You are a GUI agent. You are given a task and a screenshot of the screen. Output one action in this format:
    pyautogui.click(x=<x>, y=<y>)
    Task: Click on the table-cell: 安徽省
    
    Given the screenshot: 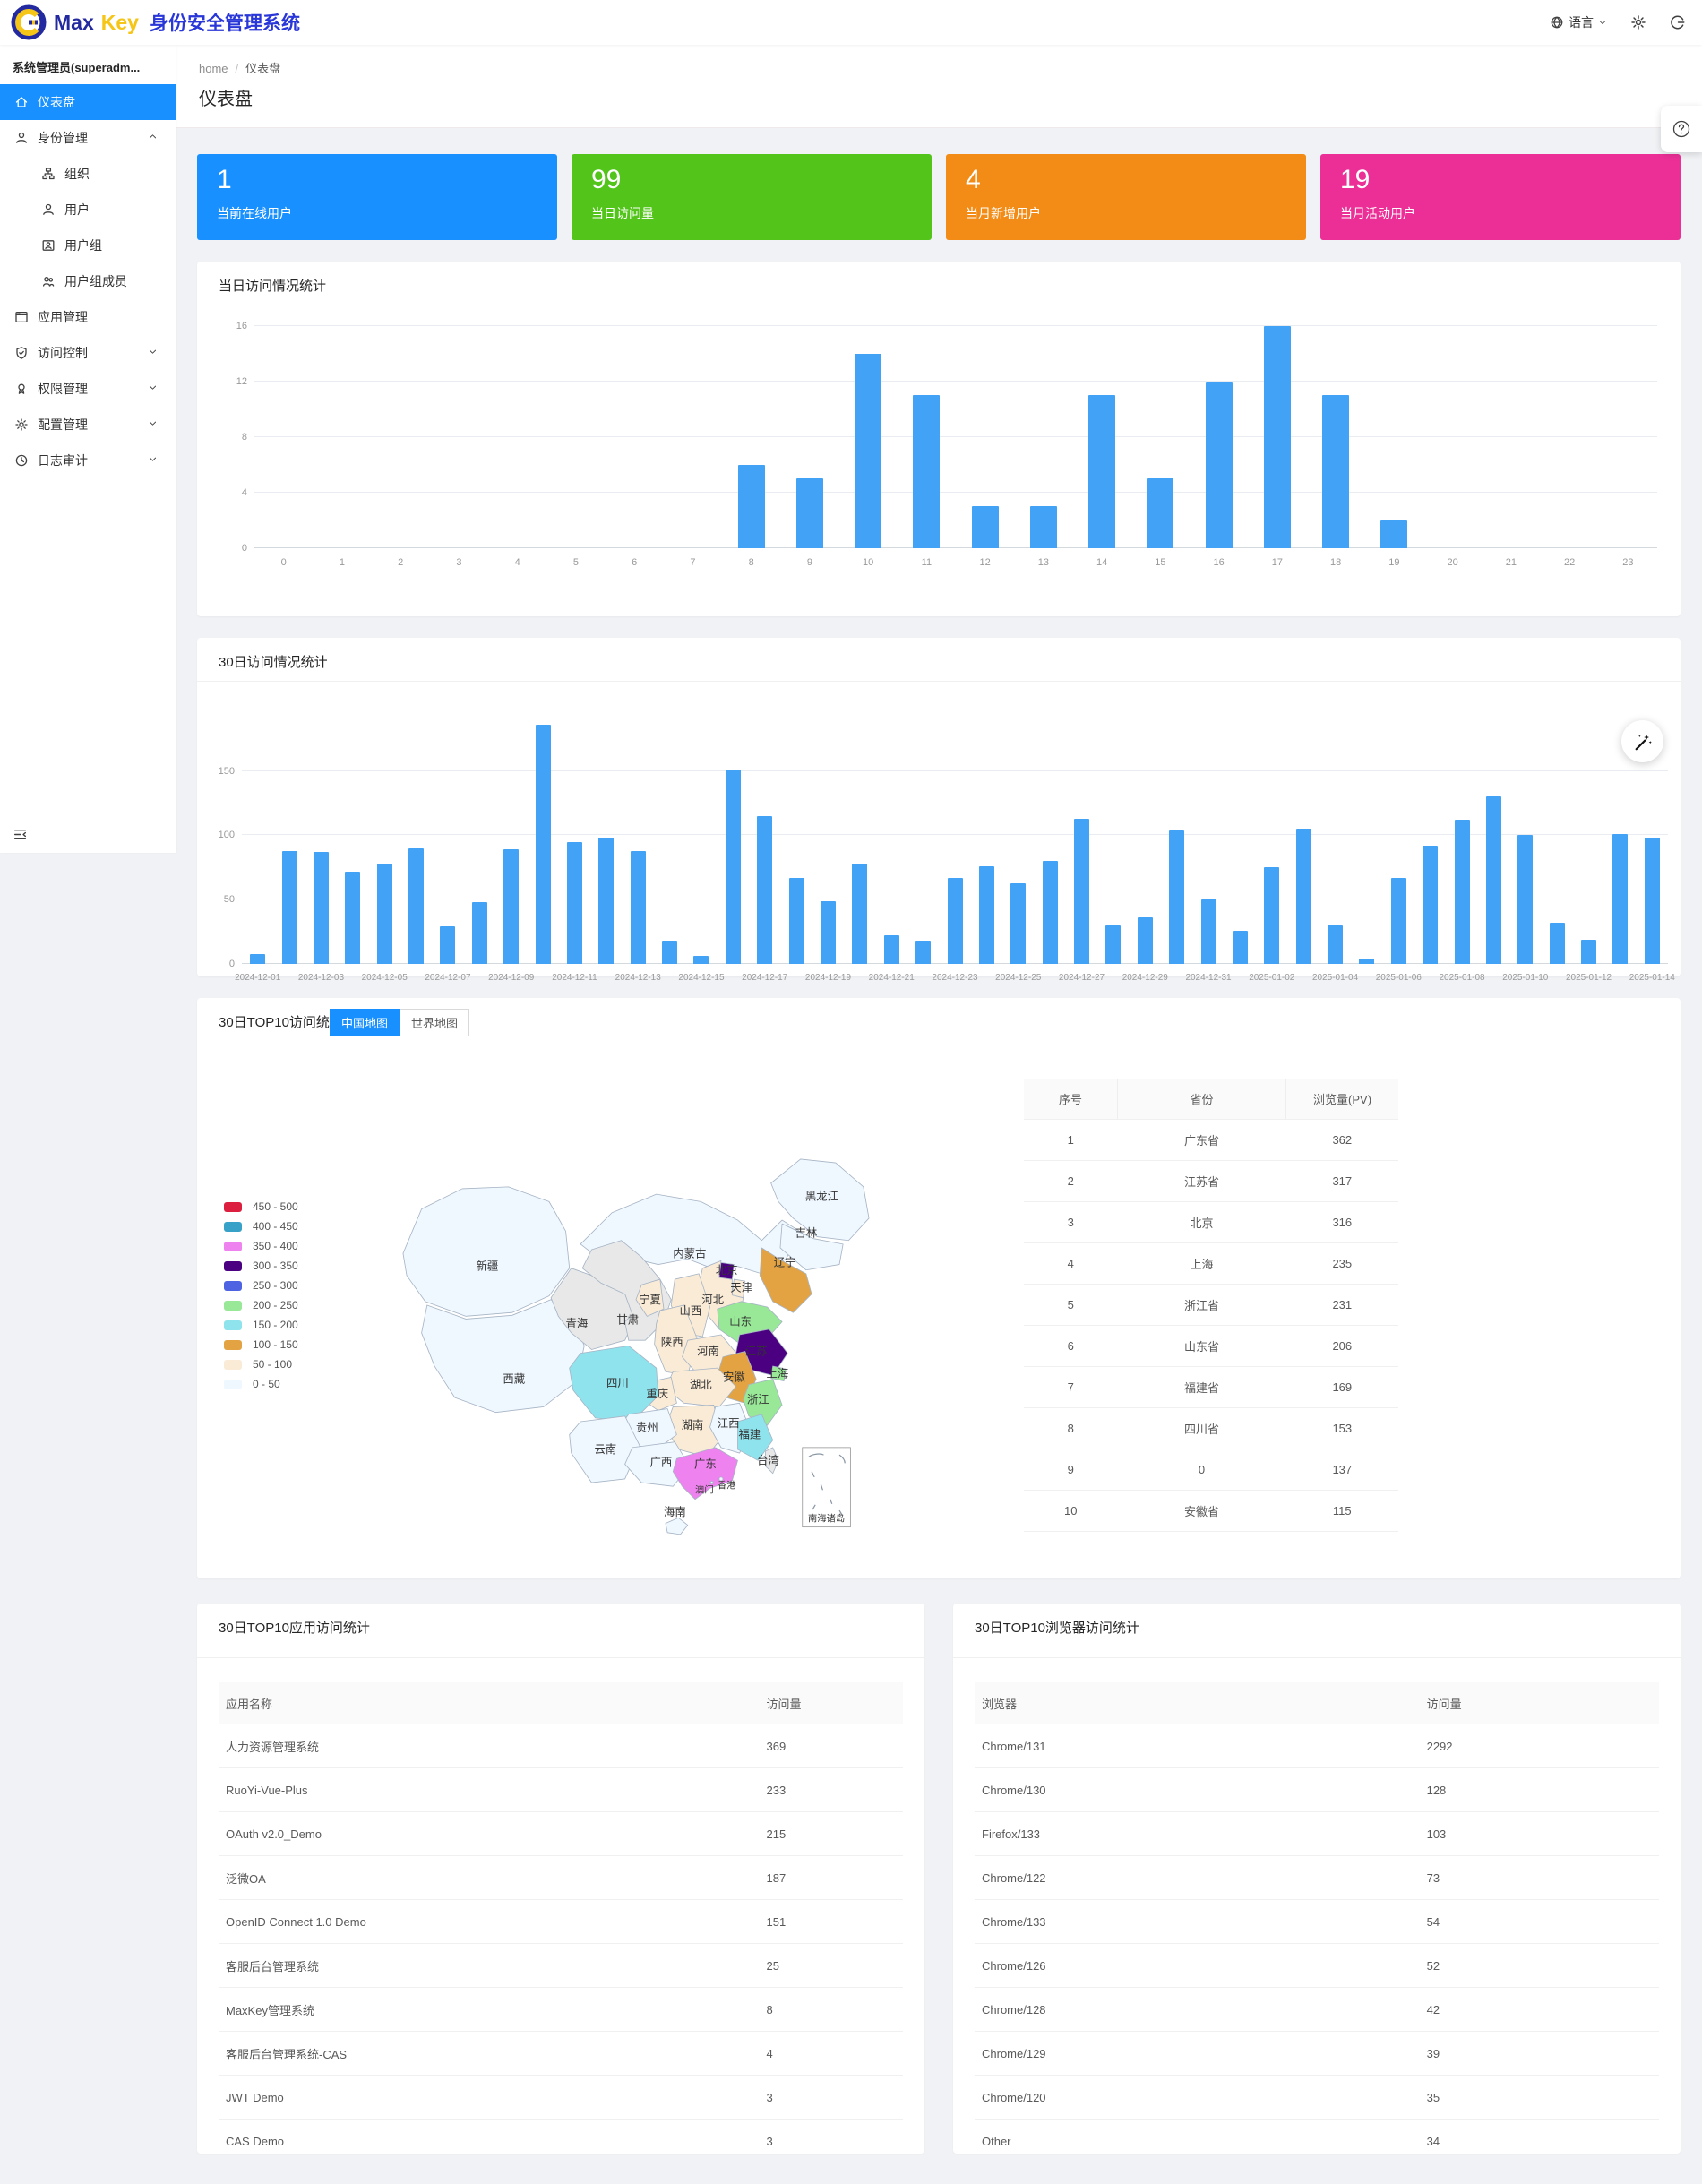 What is the action you would take?
    pyautogui.click(x=1201, y=1511)
    